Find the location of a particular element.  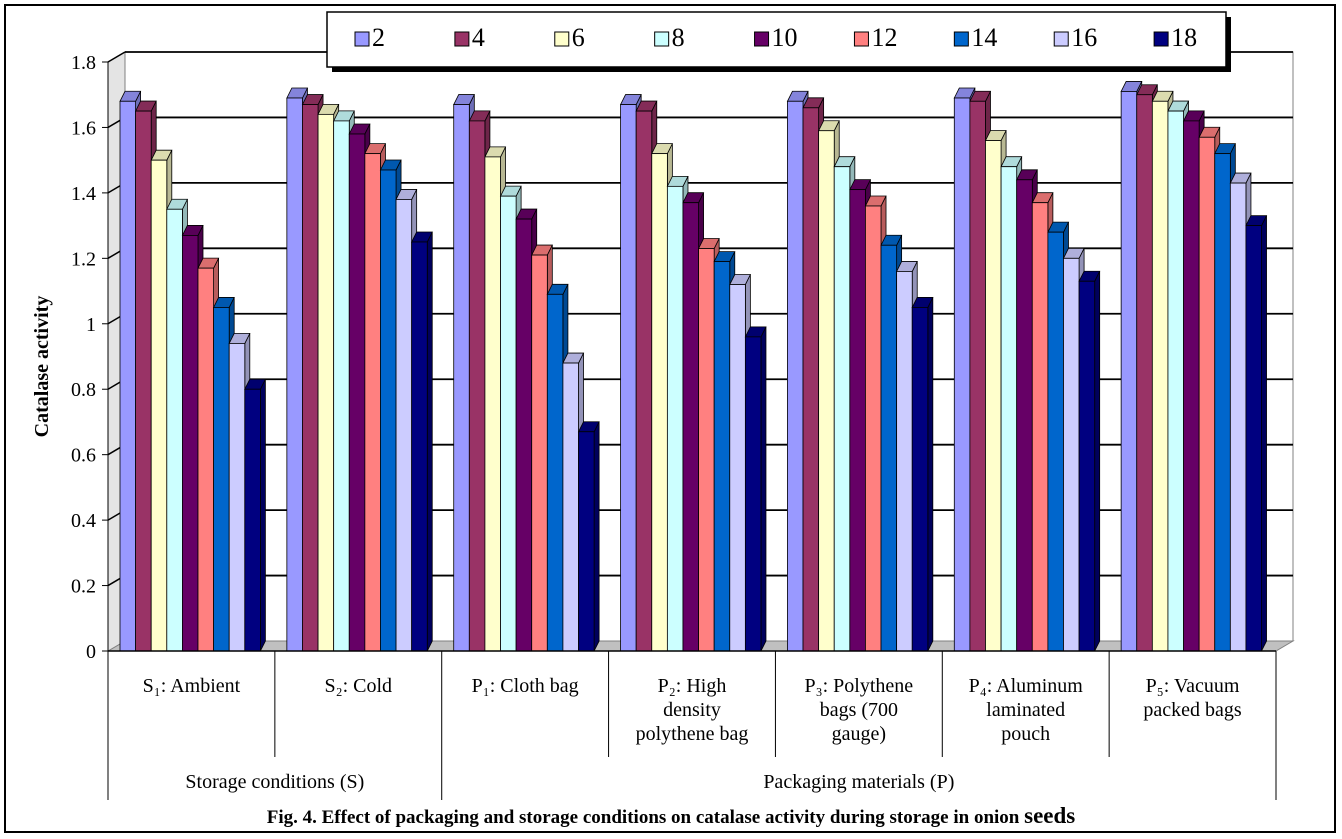

legend-item: 2 is located at coordinates (369, 37).